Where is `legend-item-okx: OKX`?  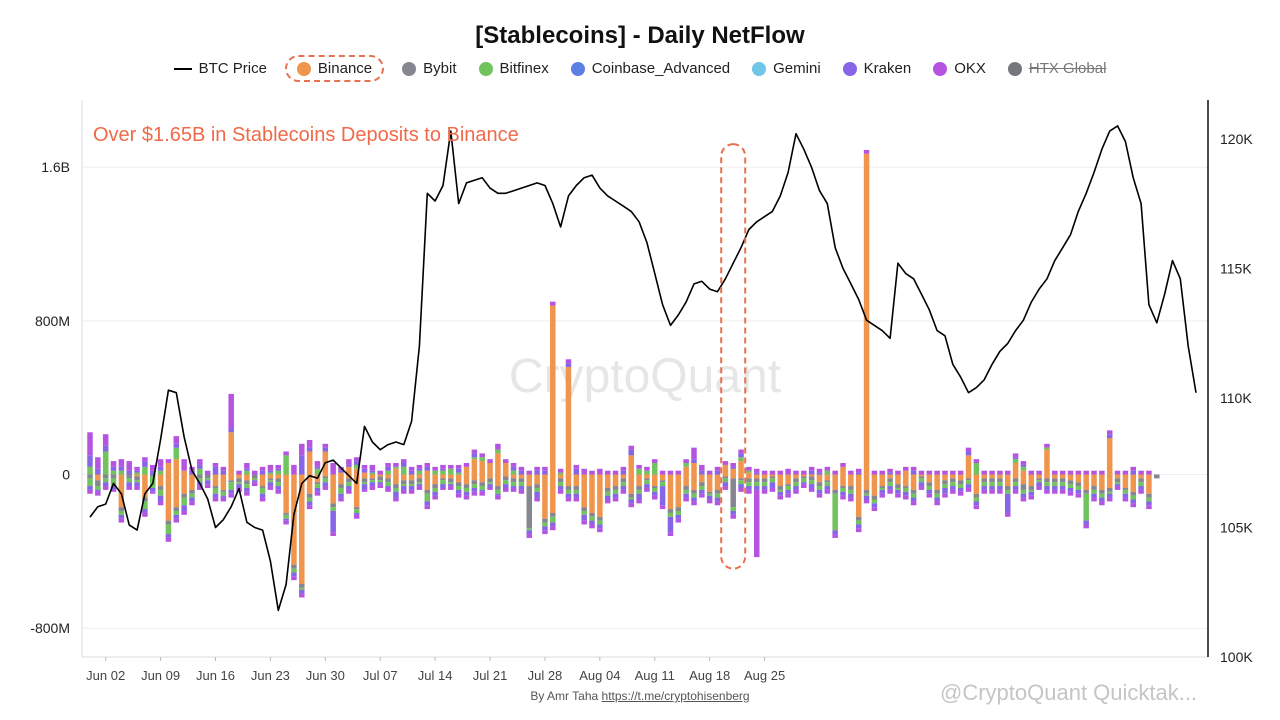 legend-item-okx: OKX is located at coordinates (959, 68).